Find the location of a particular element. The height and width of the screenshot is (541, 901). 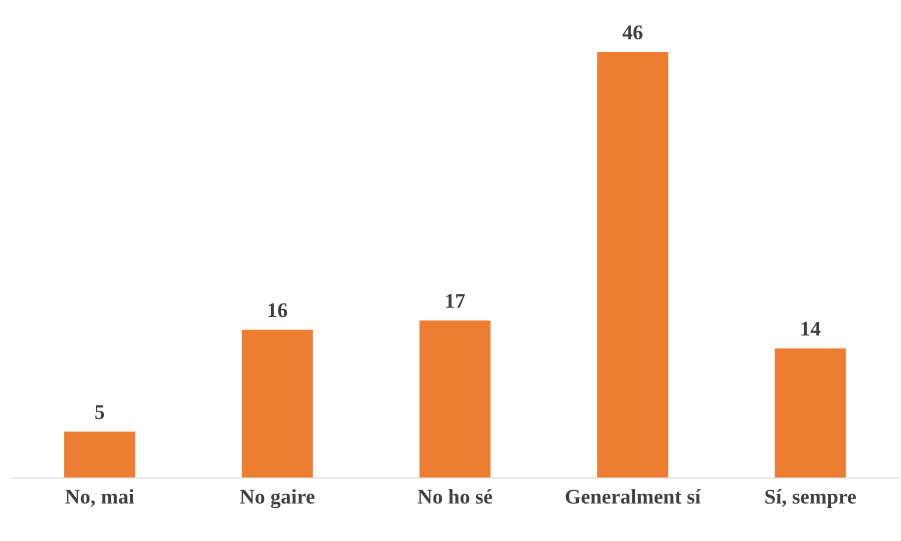

x-tick-label: Sí, sempre is located at coordinates (810, 498).